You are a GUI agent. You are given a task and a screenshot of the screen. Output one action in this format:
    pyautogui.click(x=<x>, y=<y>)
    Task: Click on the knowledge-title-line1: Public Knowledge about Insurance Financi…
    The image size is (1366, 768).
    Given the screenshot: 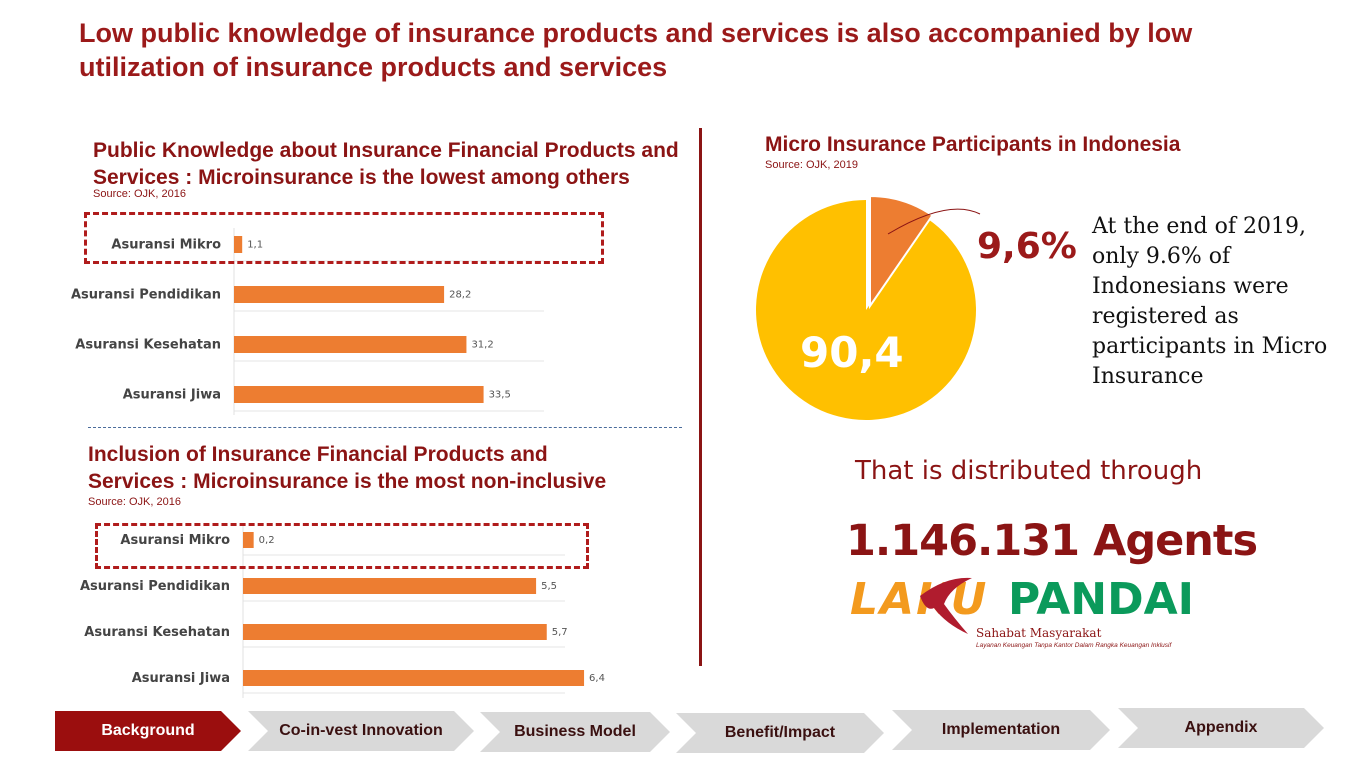 What is the action you would take?
    pyautogui.click(x=386, y=150)
    